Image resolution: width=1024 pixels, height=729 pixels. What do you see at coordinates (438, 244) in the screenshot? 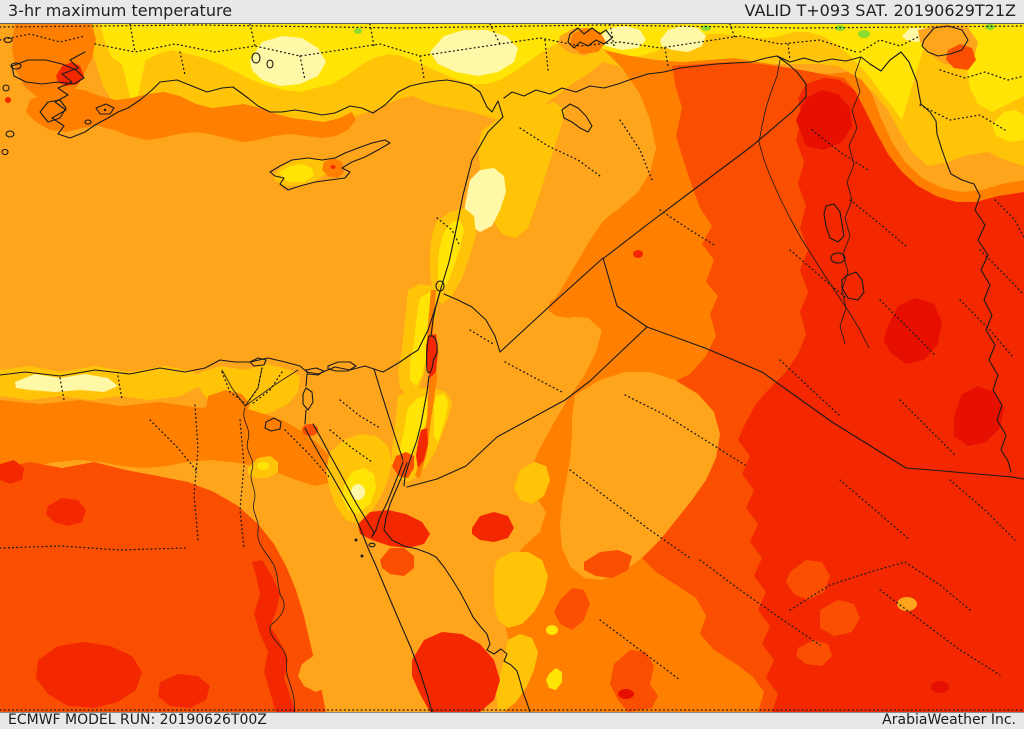
I see `levant-coastline` at bounding box center [438, 244].